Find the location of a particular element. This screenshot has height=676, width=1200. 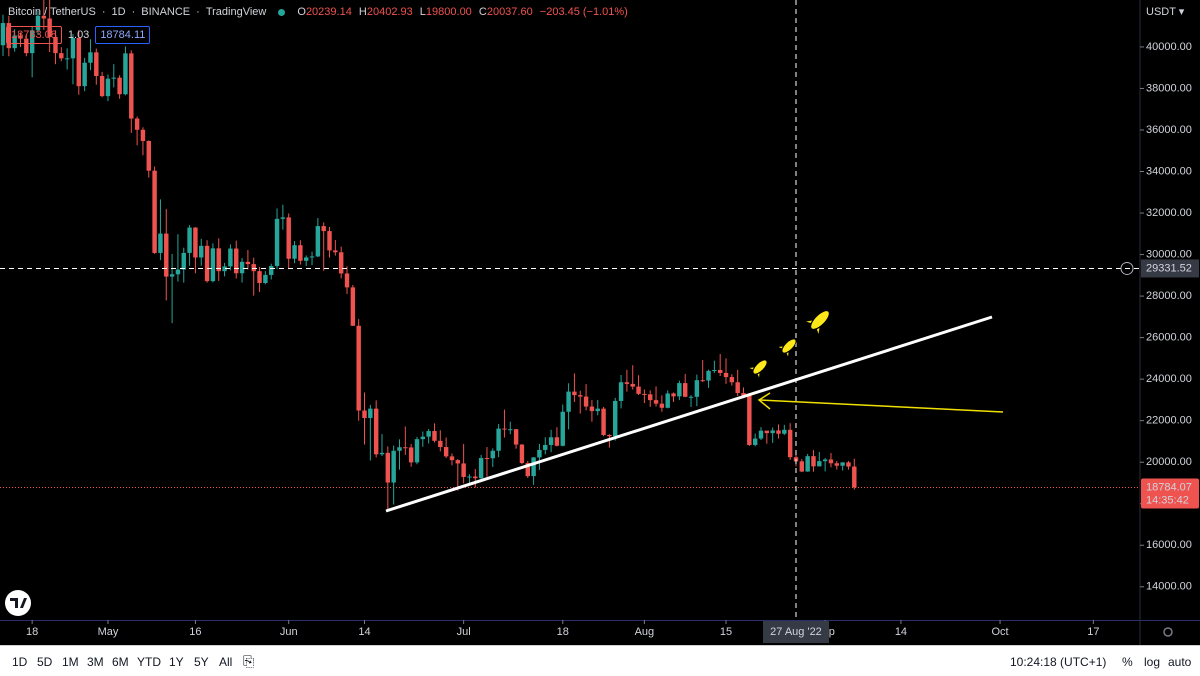

arrow-line is located at coordinates (881, 406).